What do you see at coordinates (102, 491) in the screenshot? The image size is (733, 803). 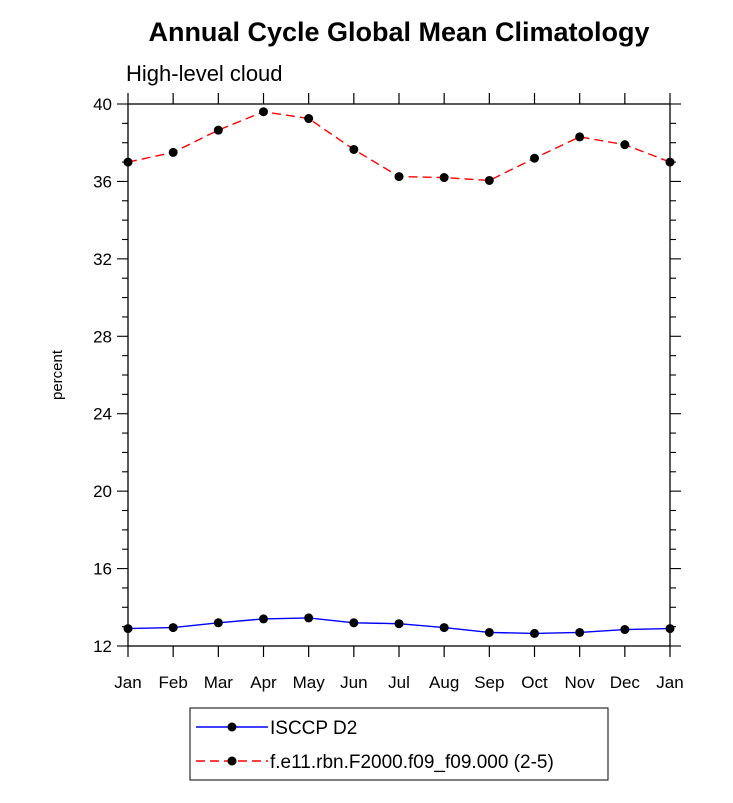 I see `y-tick-label: 20` at bounding box center [102, 491].